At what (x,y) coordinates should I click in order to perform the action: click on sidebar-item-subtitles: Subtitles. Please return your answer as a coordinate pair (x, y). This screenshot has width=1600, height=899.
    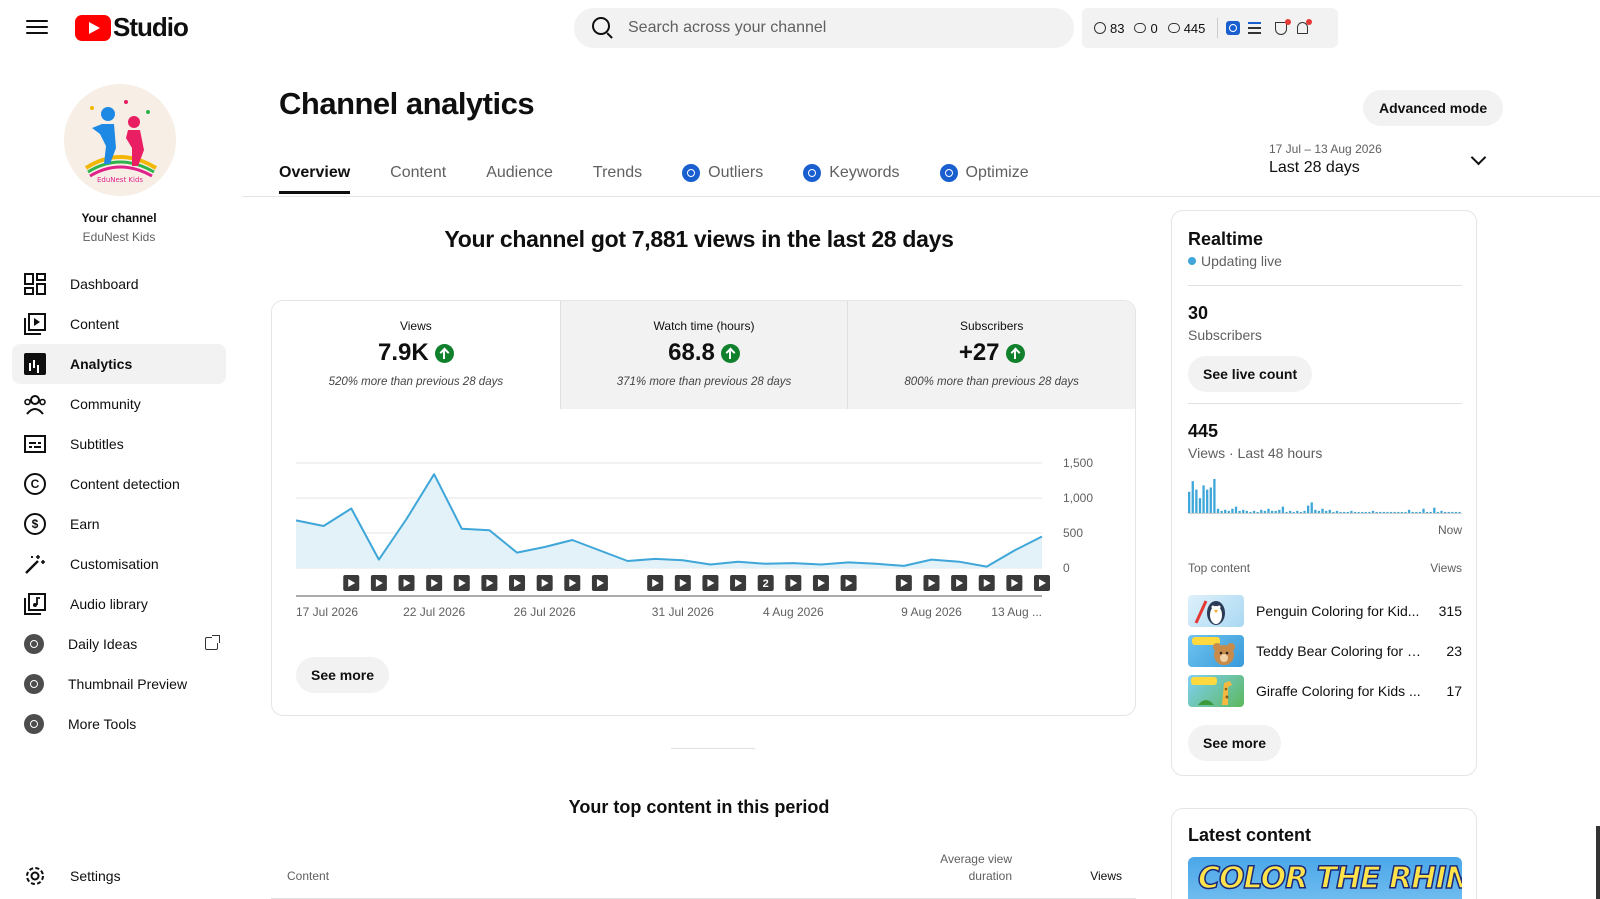
    Looking at the image, I should click on (119, 444).